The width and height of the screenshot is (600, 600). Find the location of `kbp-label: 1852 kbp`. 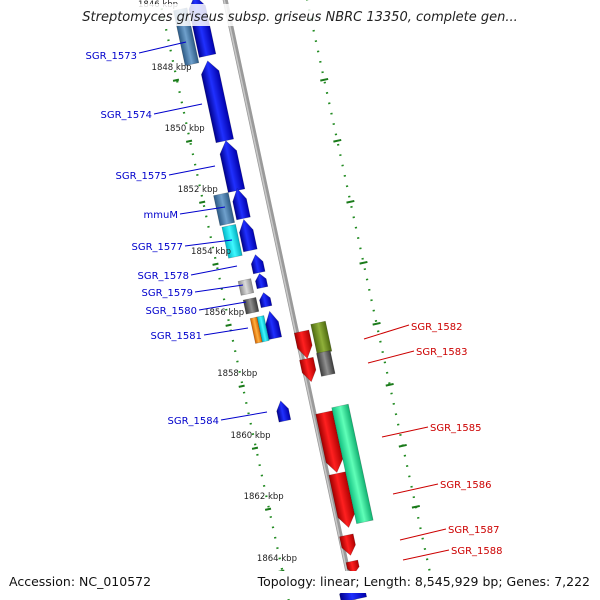

kbp-label: 1852 kbp is located at coordinates (198, 190).